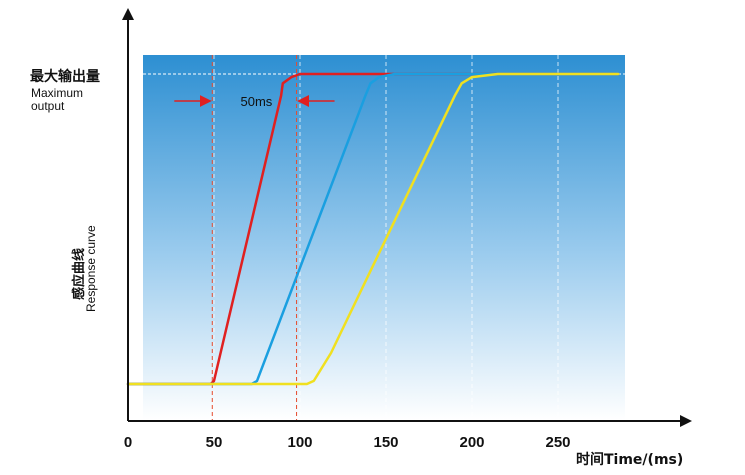  I want to click on x-tick-label: 250, so click(558, 442).